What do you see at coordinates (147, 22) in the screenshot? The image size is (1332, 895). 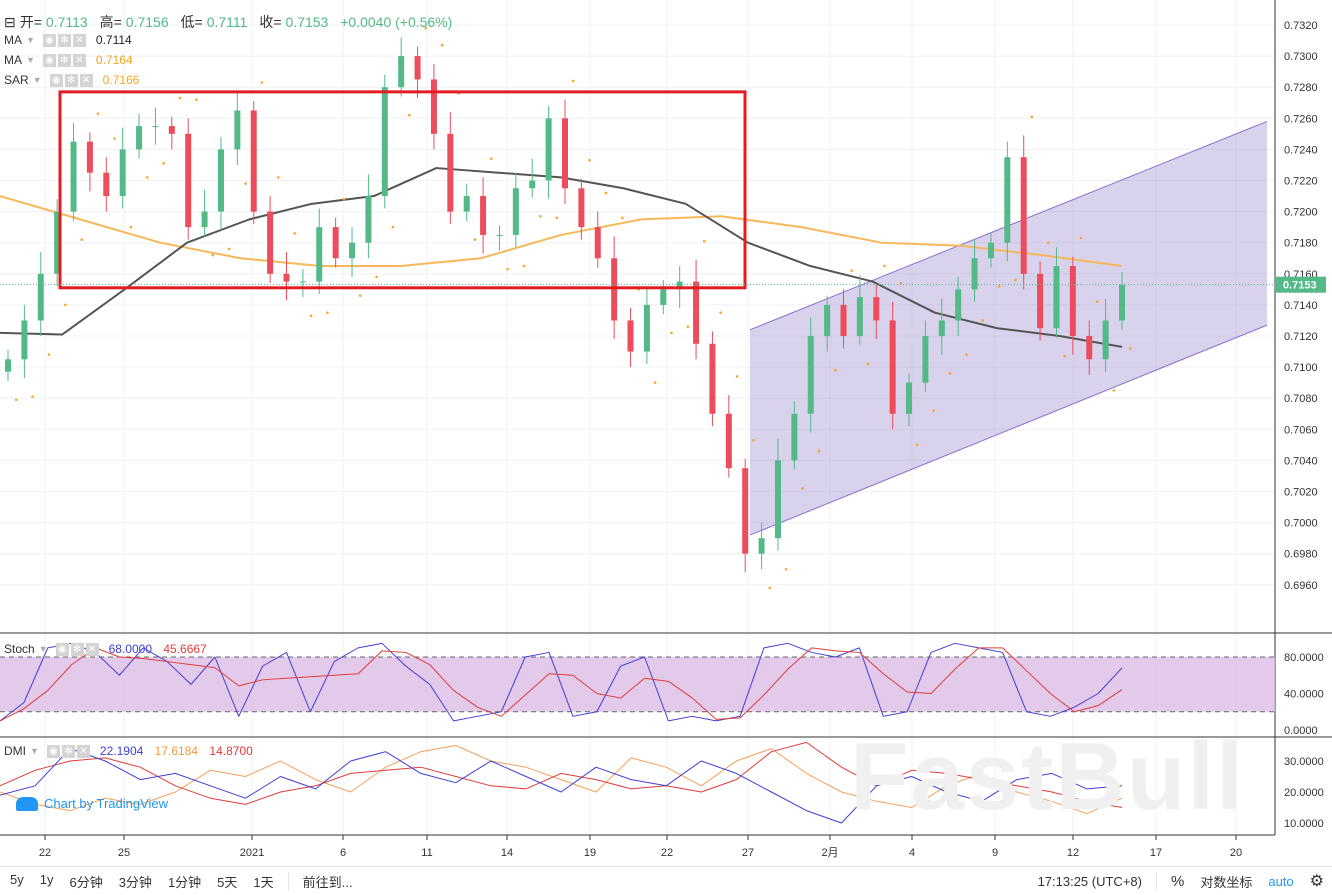 I see `high-value: 0.7156` at bounding box center [147, 22].